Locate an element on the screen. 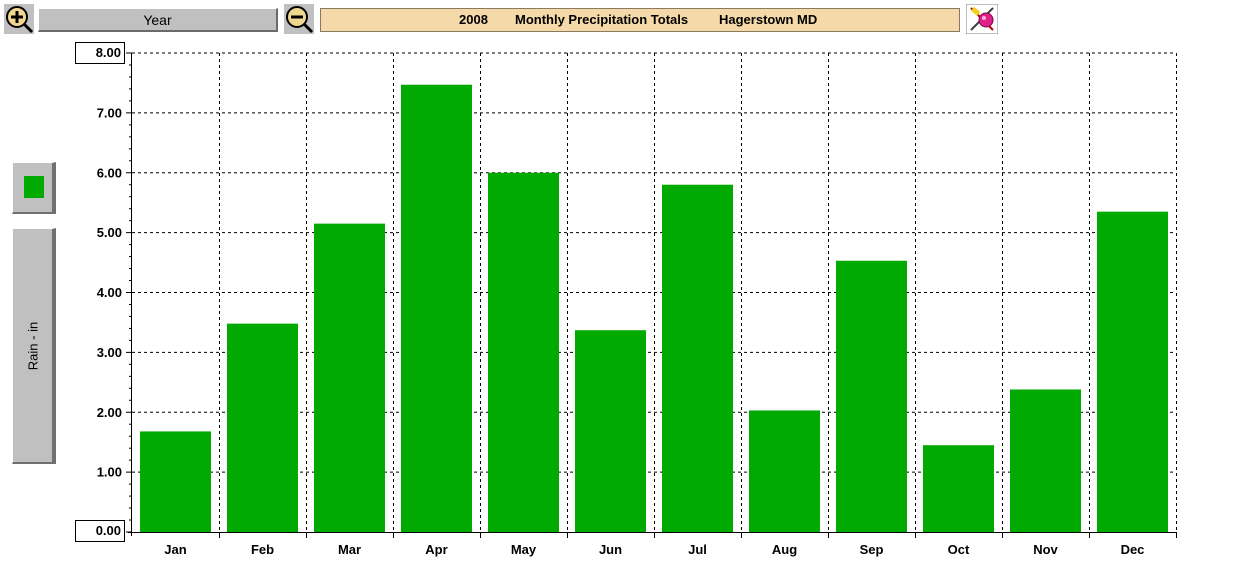 This screenshot has width=1244, height=563. y-tick-label: 4.00 is located at coordinates (109, 292).